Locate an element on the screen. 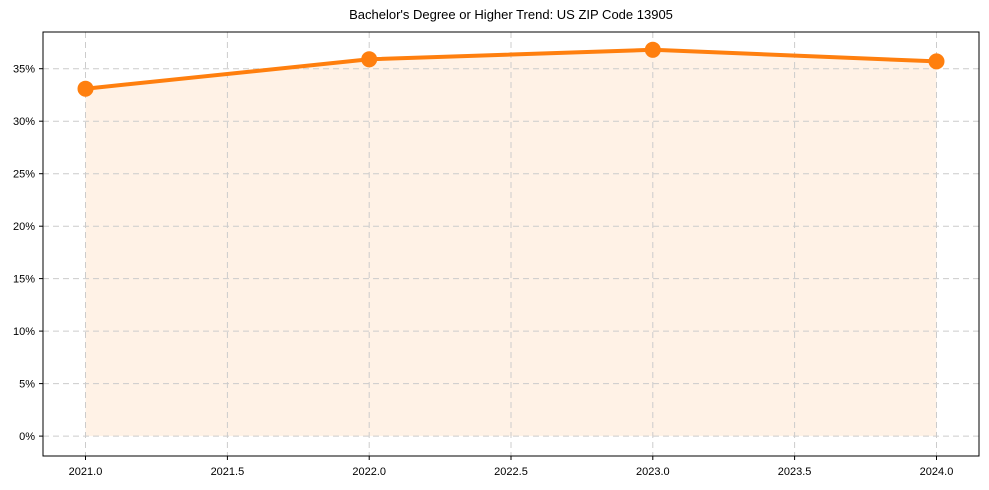  y-tick-label: 15% is located at coordinates (24, 280).